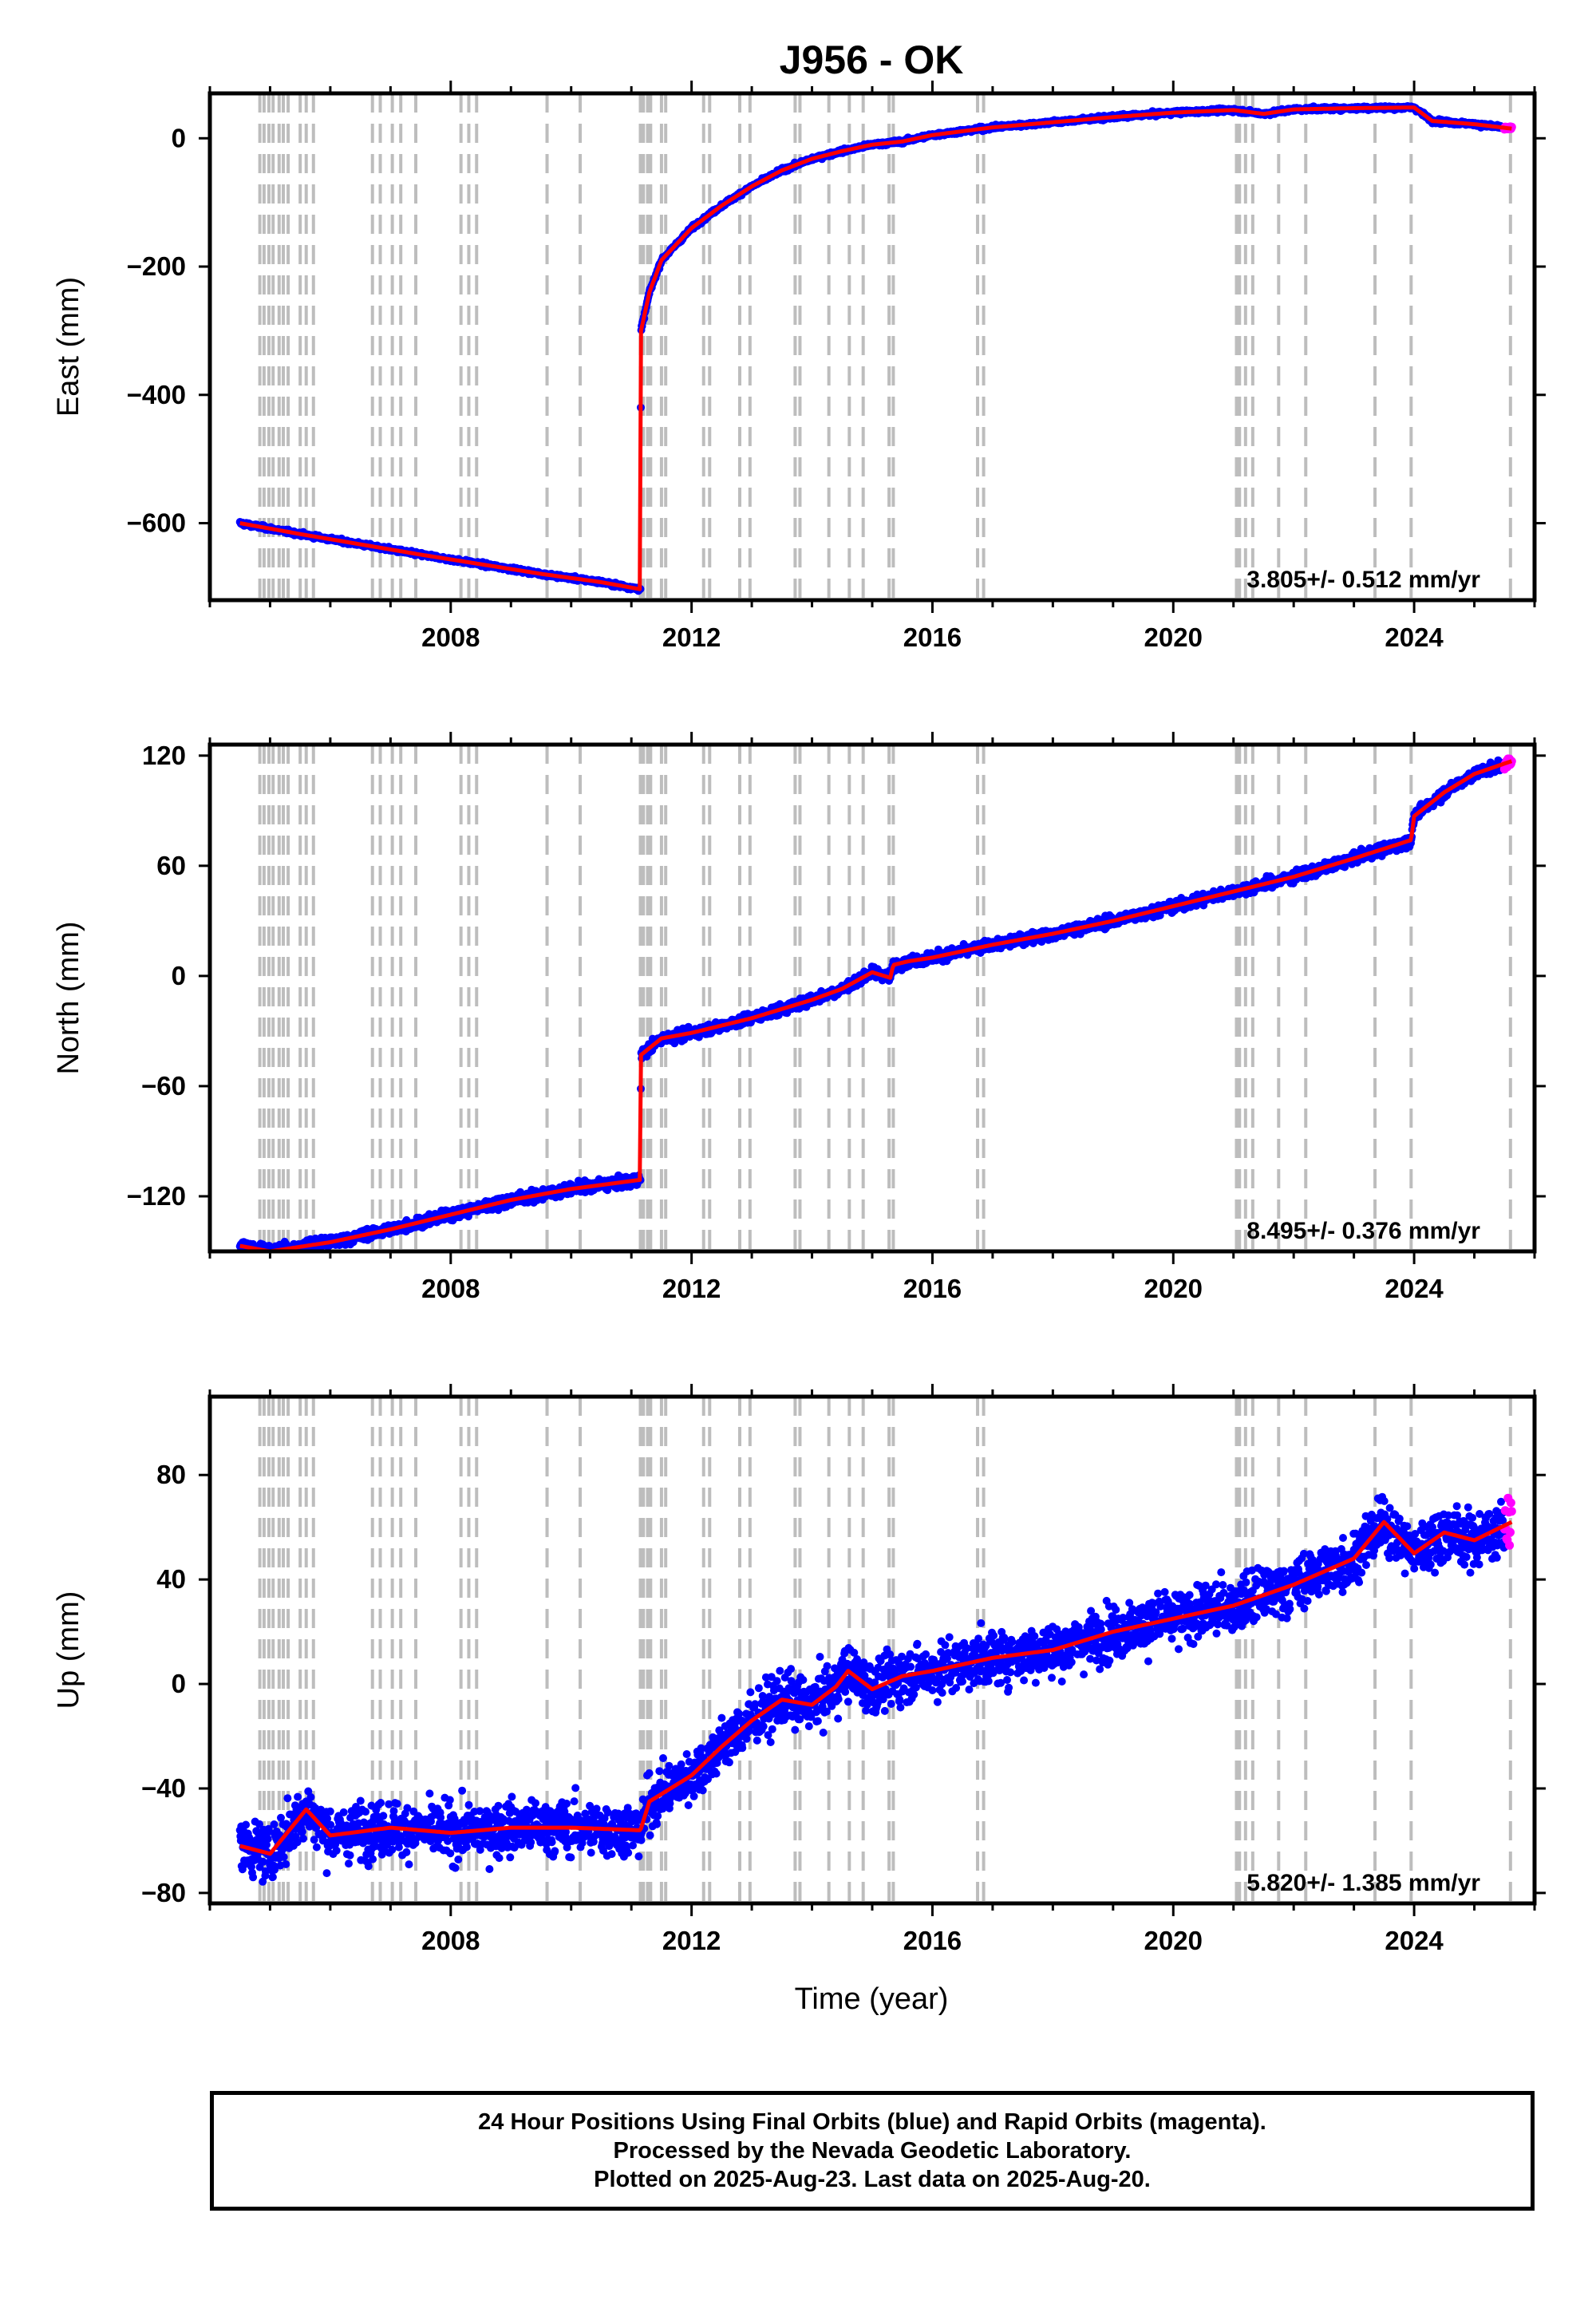 Image resolution: width=1596 pixels, height=2316 pixels. Describe the element at coordinates (691, 637) in the screenshot. I see `x-tick-label: 2012` at that location.